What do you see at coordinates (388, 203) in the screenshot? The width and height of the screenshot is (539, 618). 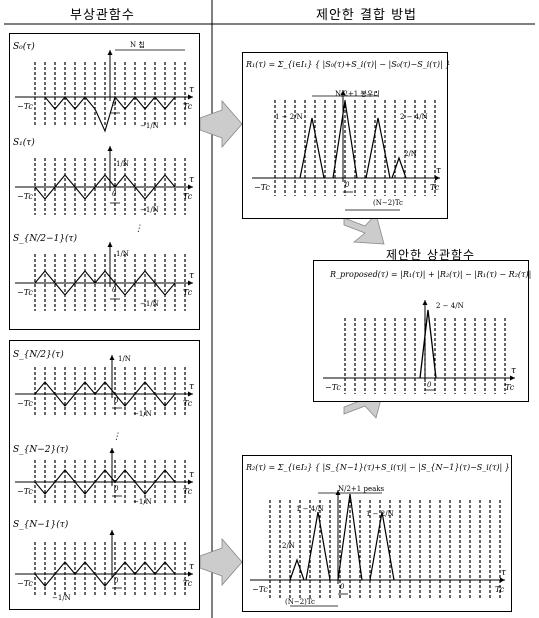 I see `label-r1-offset: (N−2)Tc` at bounding box center [388, 203].